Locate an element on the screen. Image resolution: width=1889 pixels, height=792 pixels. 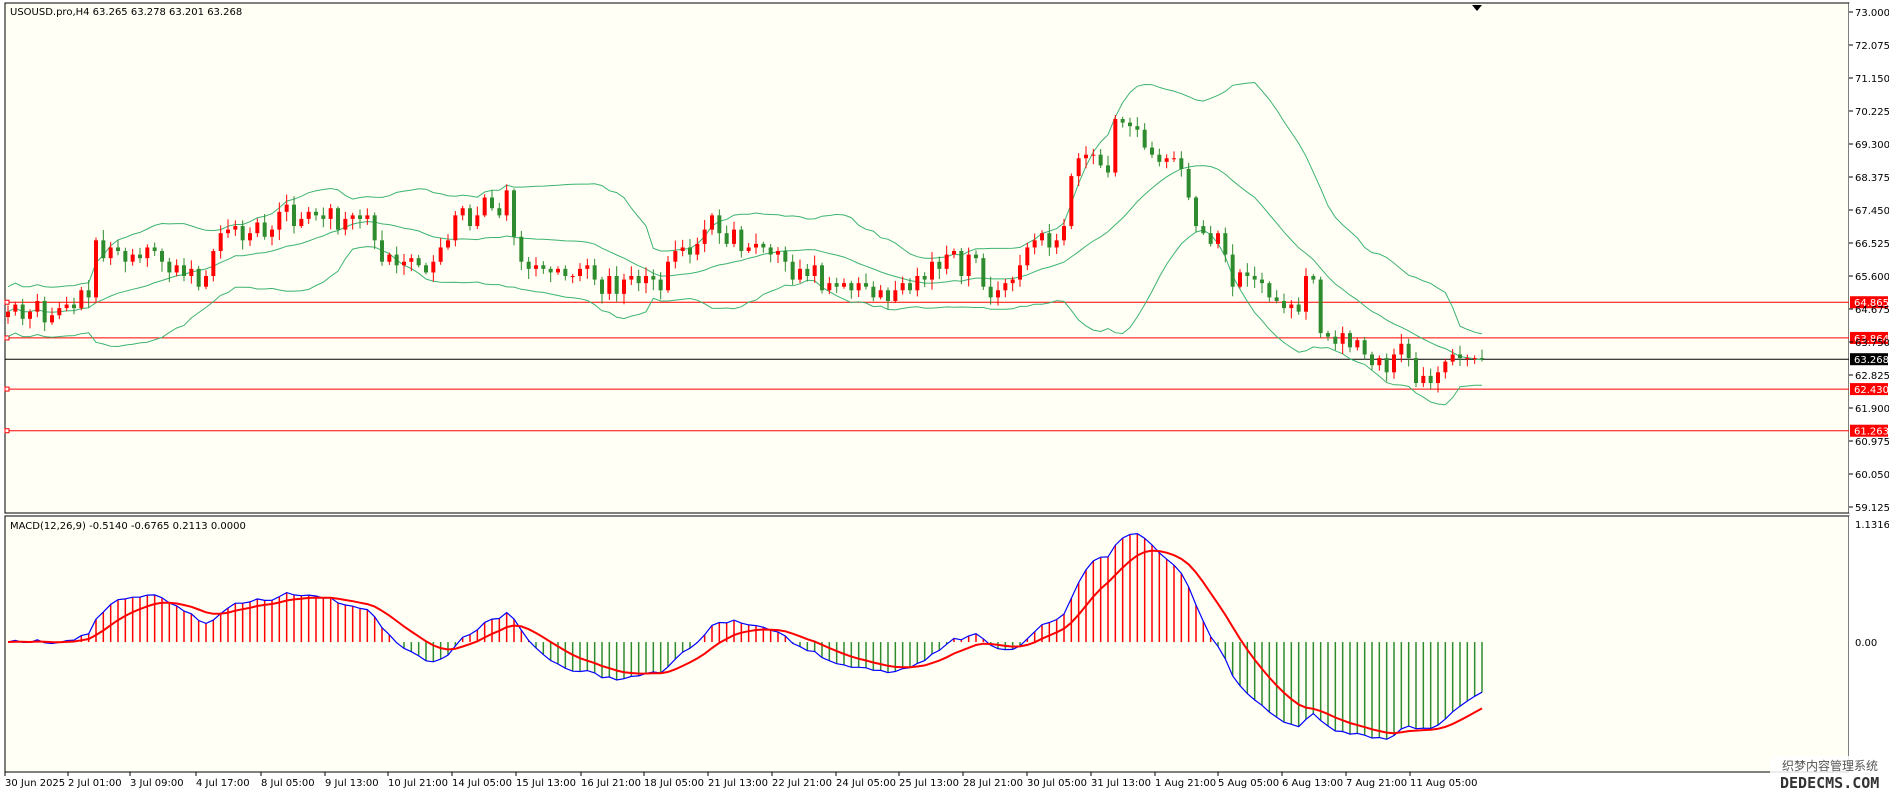
time-tick-label: 10 Jul 21:00 is located at coordinates (418, 783).